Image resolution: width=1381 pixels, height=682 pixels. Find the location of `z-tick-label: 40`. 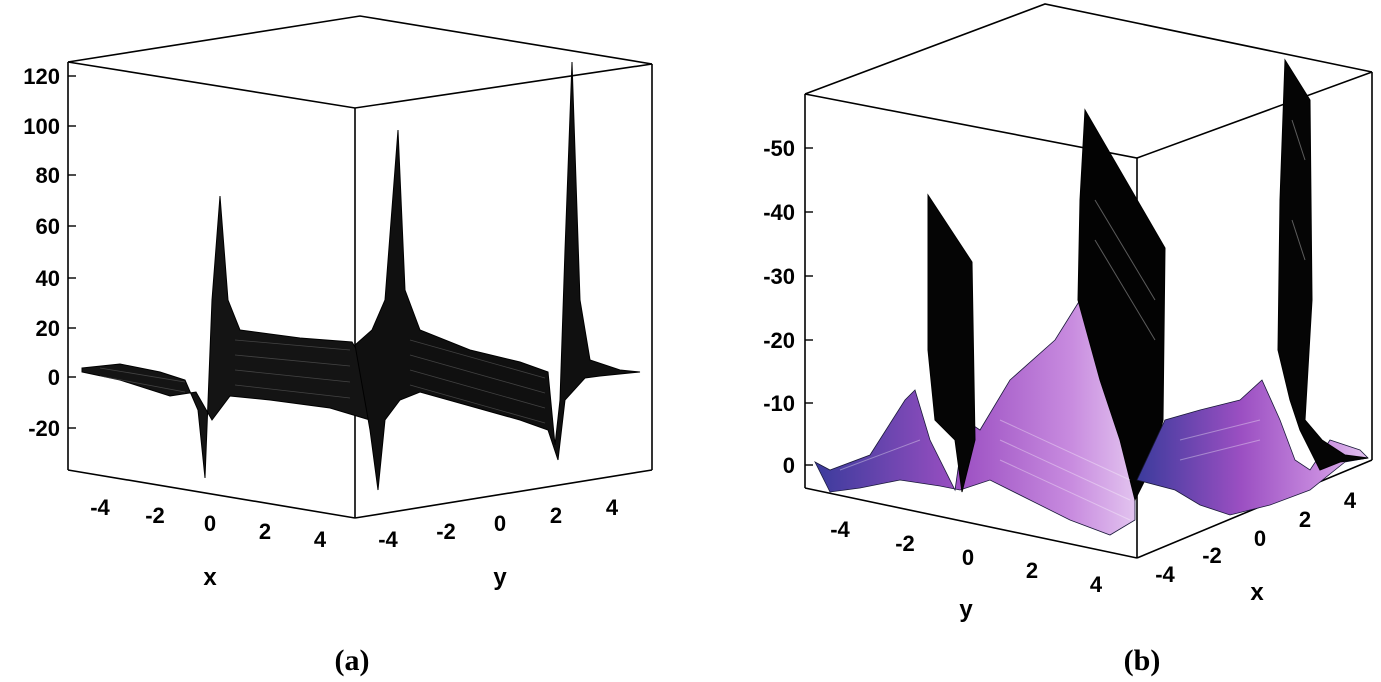

z-tick-label: 40 is located at coordinates (48, 278).